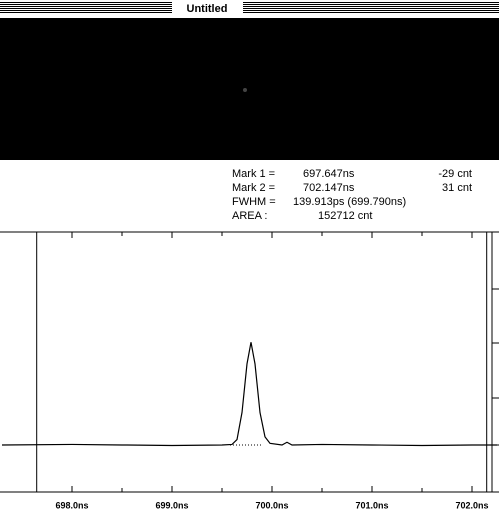 The height and width of the screenshot is (528, 499). Describe the element at coordinates (271, 505) in the screenshot. I see `x-tick-label: 700.0ns` at that location.